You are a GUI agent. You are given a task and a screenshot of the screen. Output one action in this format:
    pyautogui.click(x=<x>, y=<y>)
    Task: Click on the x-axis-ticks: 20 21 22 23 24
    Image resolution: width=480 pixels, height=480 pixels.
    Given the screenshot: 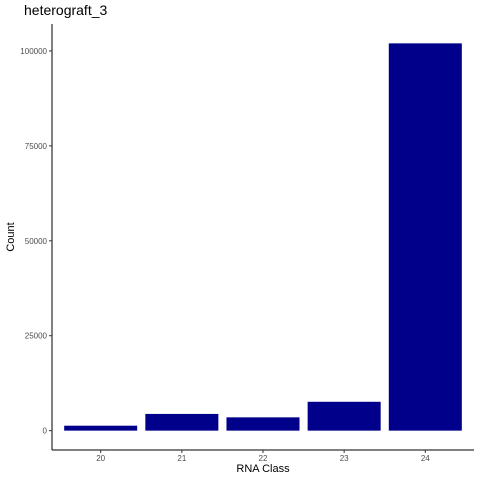 What is the action you would take?
    pyautogui.click(x=263, y=456)
    